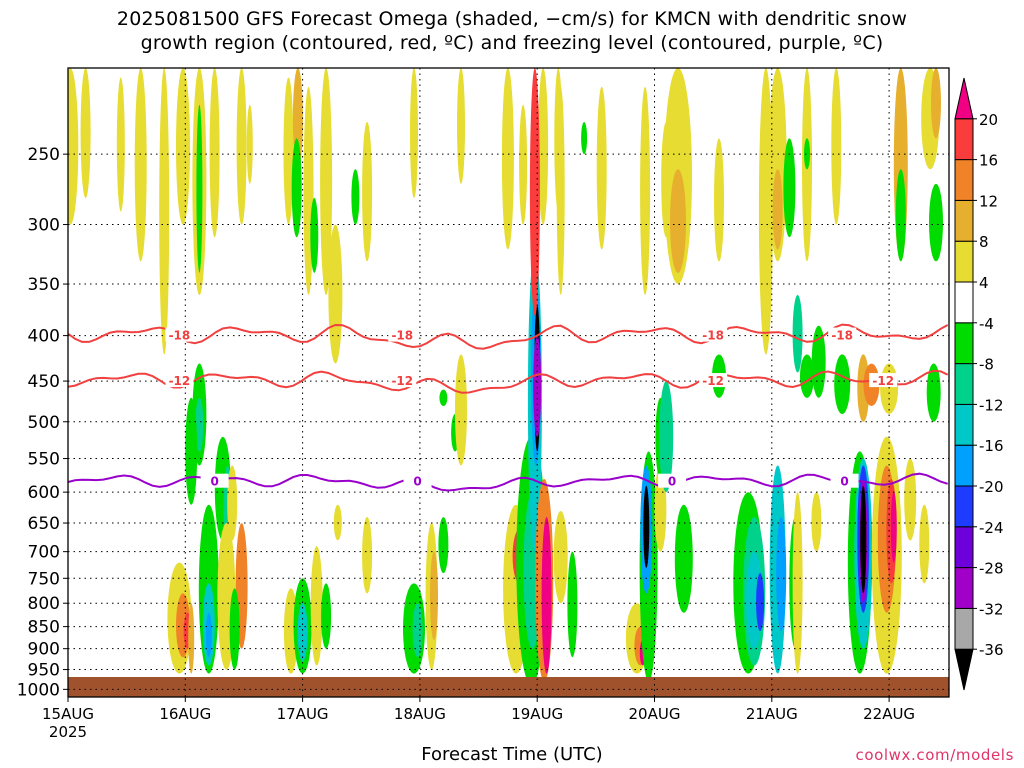  Describe the element at coordinates (508, 336) in the screenshot. I see `contour-line` at that location.